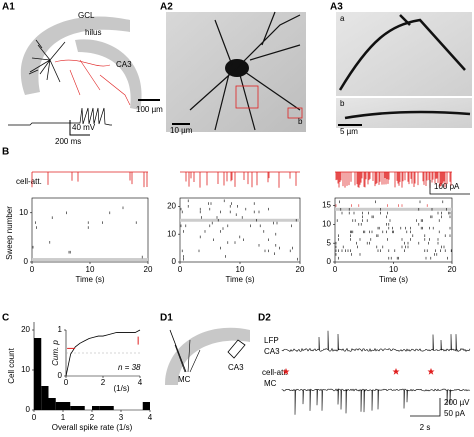  Describe the element at coordinates (11, 365) in the screenshot. I see `axis-title: Cell count` at that location.